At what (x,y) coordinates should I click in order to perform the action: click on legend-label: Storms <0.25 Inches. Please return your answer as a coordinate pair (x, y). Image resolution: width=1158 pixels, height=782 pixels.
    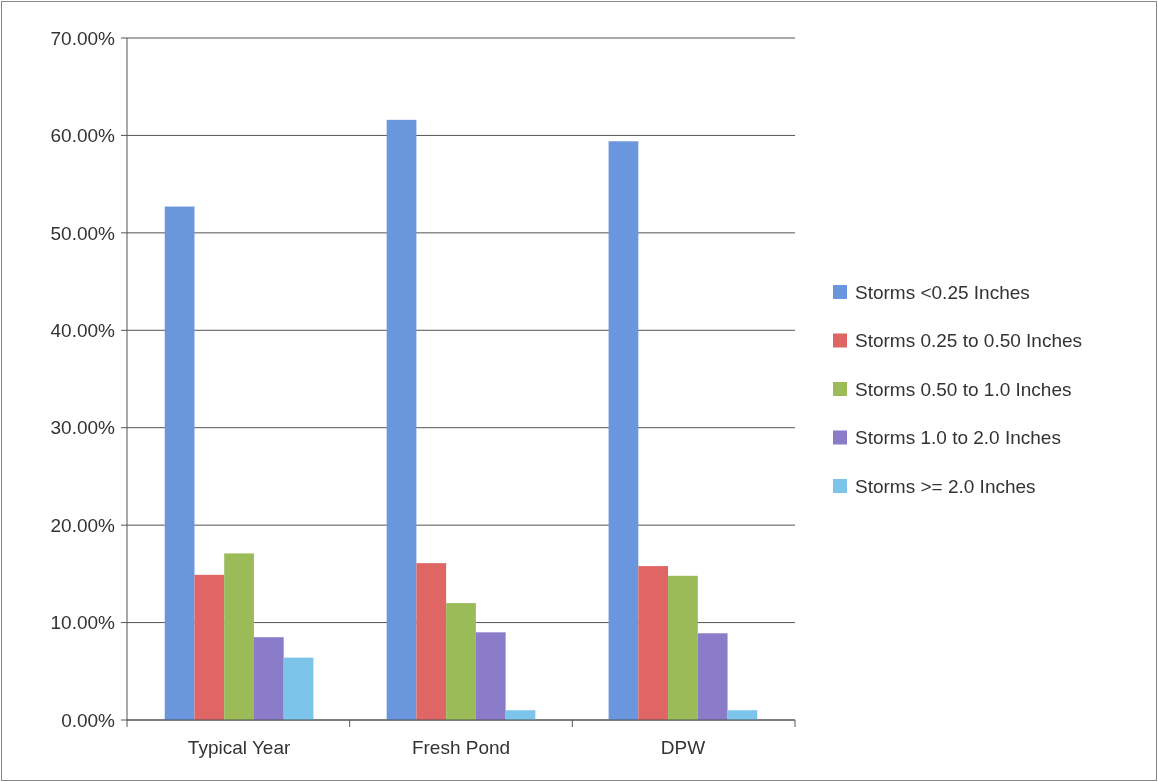
    Looking at the image, I should click on (942, 292).